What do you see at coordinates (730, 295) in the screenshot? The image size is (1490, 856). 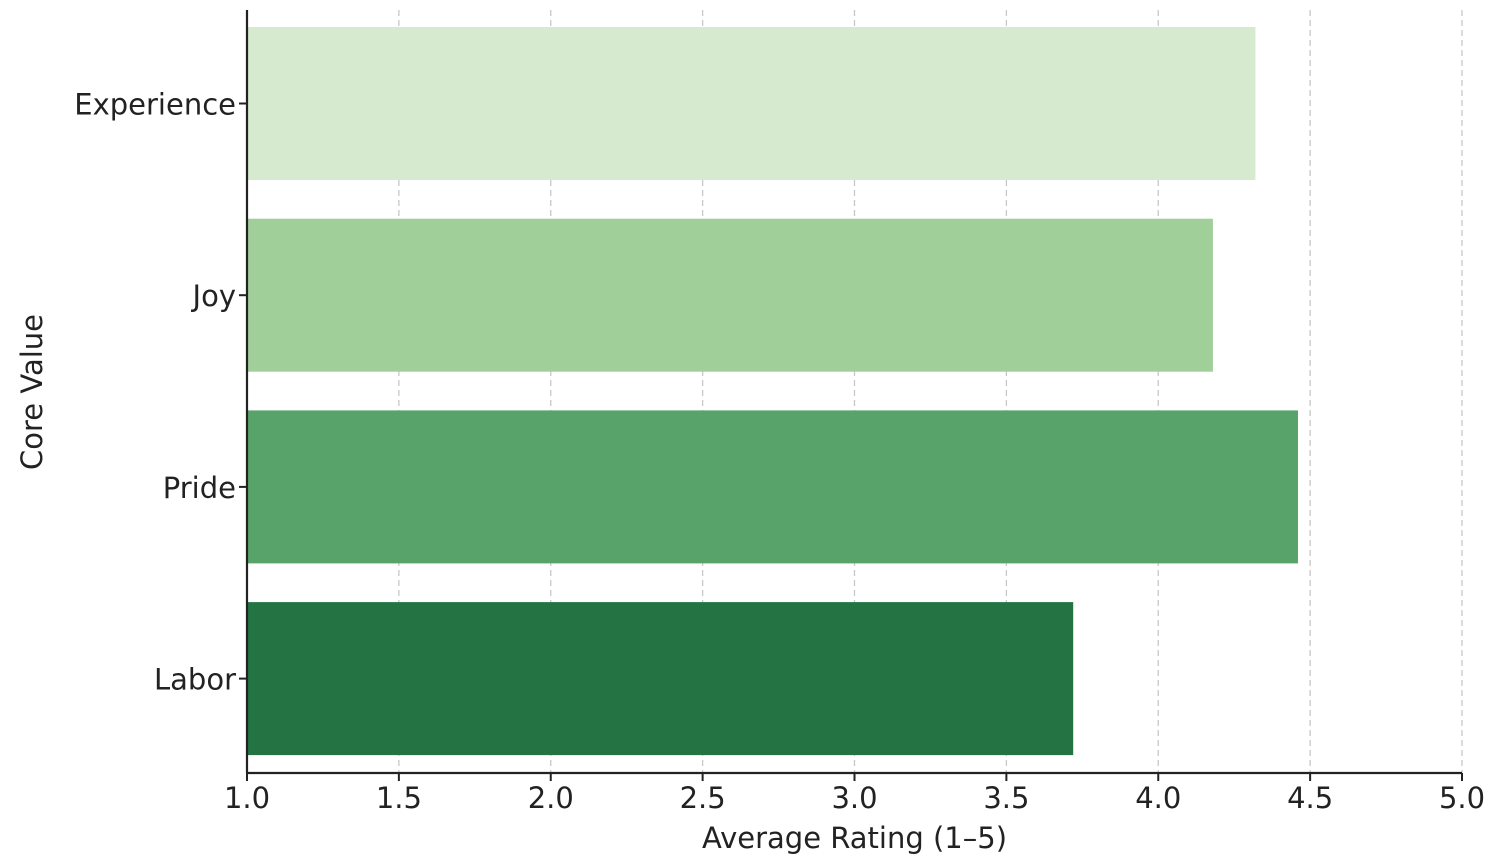 I see `bar-joy` at bounding box center [730, 295].